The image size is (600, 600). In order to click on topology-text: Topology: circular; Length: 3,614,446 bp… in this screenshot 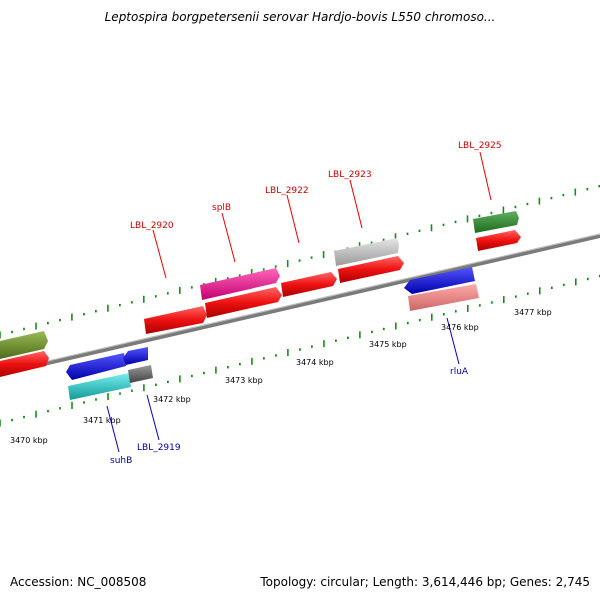, I will do `click(425, 582)`.